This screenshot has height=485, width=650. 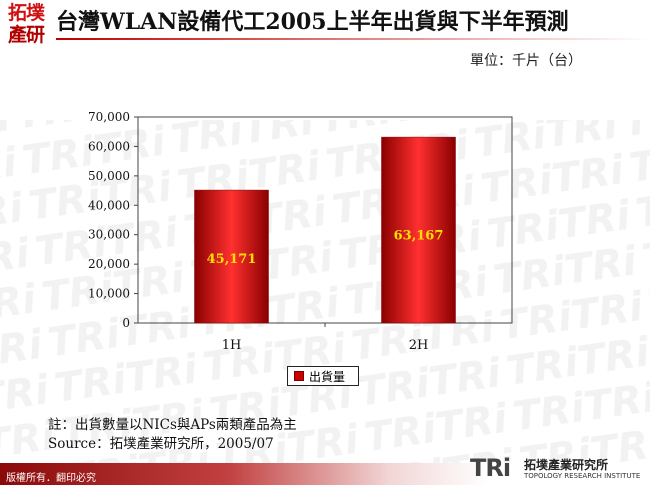 What do you see at coordinates (327, 376) in the screenshot?
I see `legend-label: 出貨量` at bounding box center [327, 376].